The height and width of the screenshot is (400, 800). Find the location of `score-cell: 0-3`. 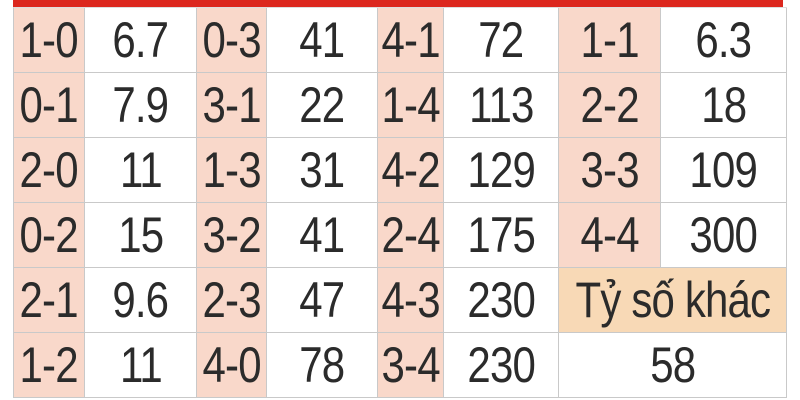

score-cell: 0-3 is located at coordinates (232, 40).